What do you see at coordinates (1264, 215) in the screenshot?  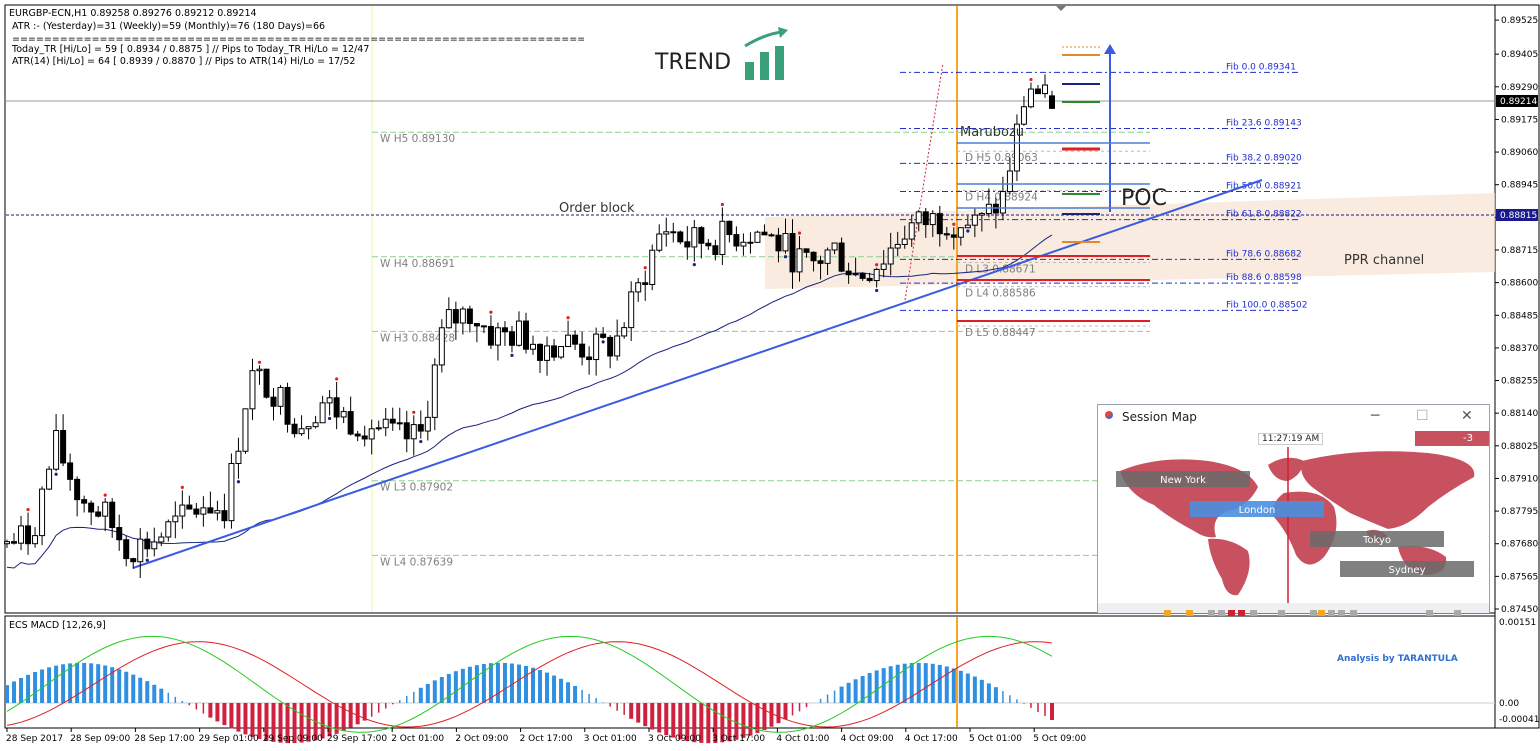 I see `fib-level-label: Fib 61.8 0.88822` at bounding box center [1264, 215].